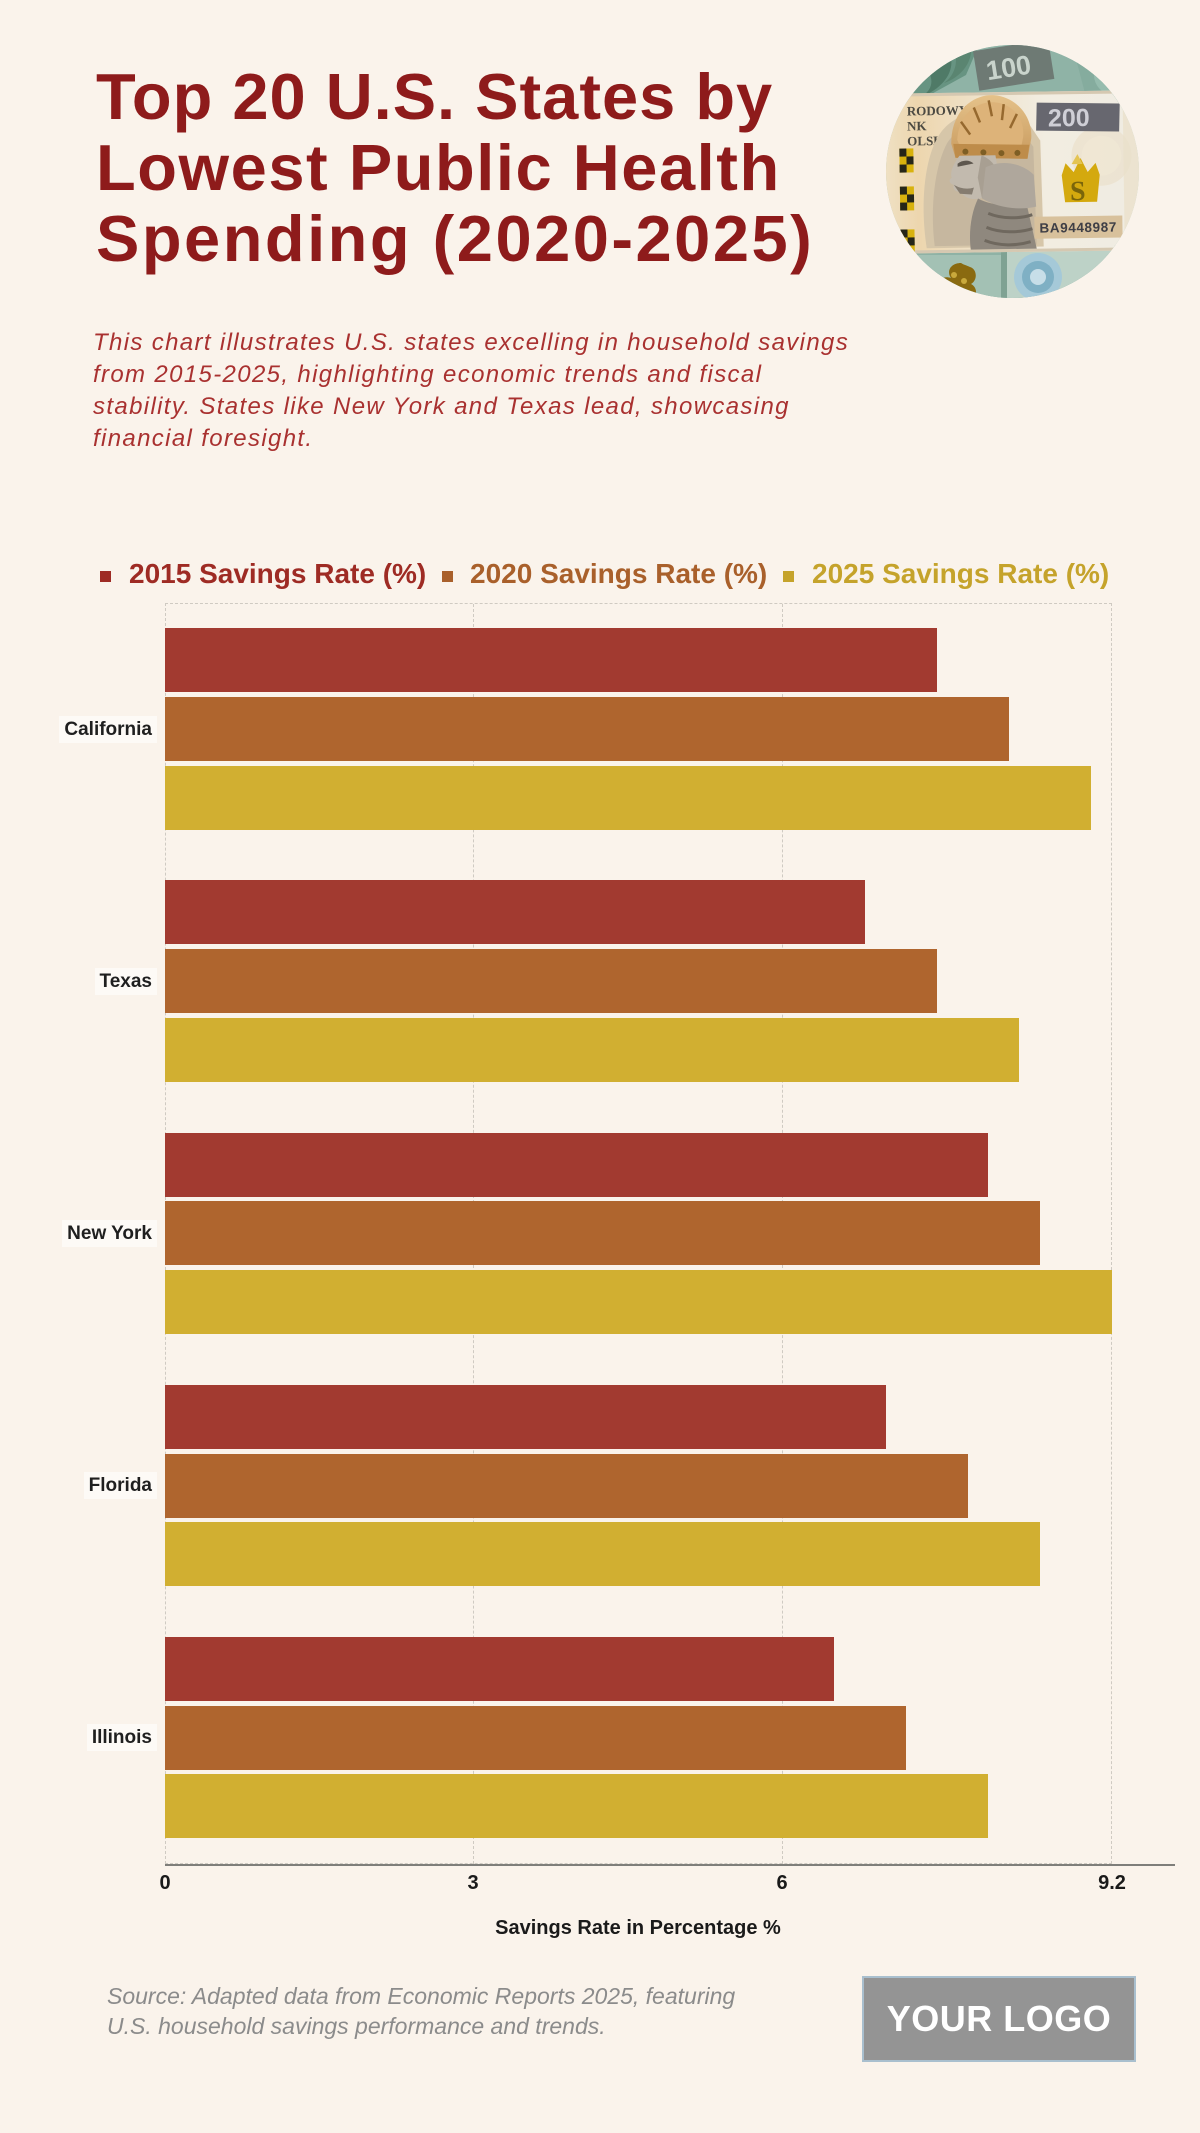 The width and height of the screenshot is (1200, 2133). What do you see at coordinates (917, 125) in the screenshot?
I see `svg-text: NK` at bounding box center [917, 125].